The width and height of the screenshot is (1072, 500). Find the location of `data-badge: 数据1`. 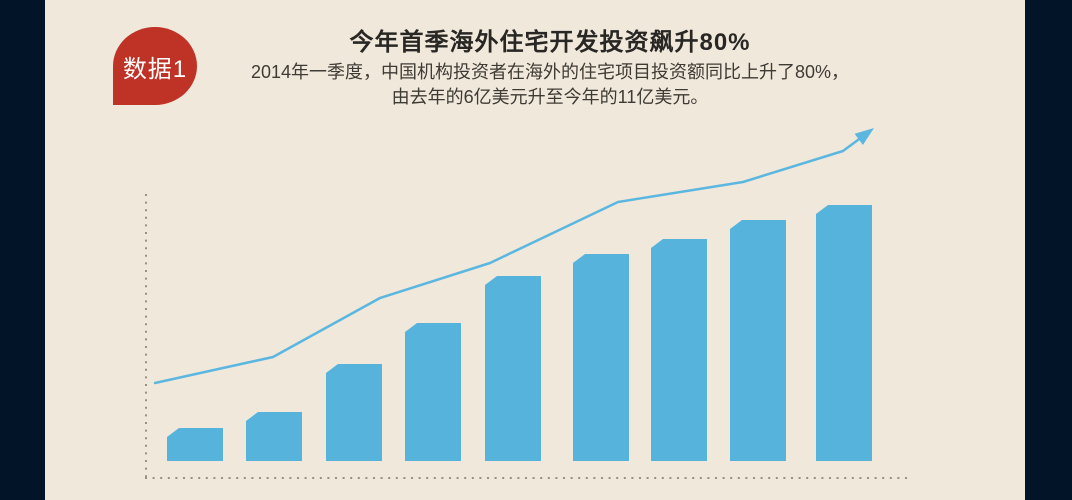

data-badge: 数据1 is located at coordinates (155, 66).